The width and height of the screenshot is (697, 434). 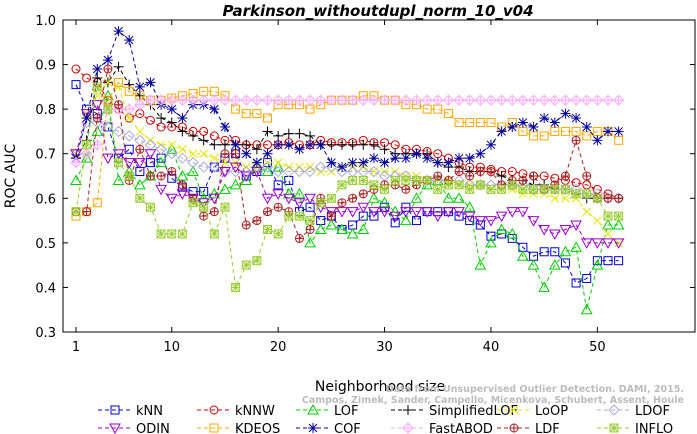 What do you see at coordinates (313, 409) in the screenshot?
I see `legend-marker-LOF` at bounding box center [313, 409].